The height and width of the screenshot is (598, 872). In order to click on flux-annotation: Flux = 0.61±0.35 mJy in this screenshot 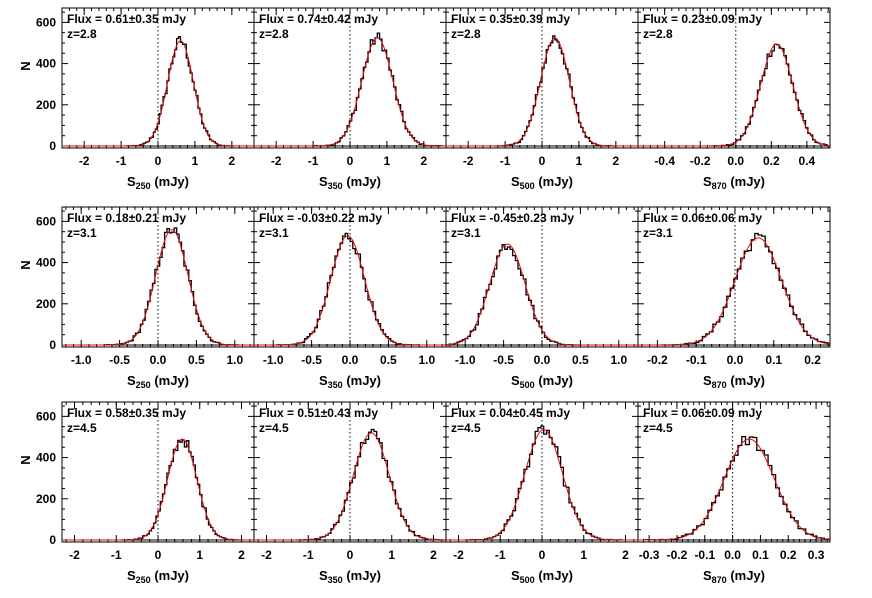, I will do `click(126, 19)`.